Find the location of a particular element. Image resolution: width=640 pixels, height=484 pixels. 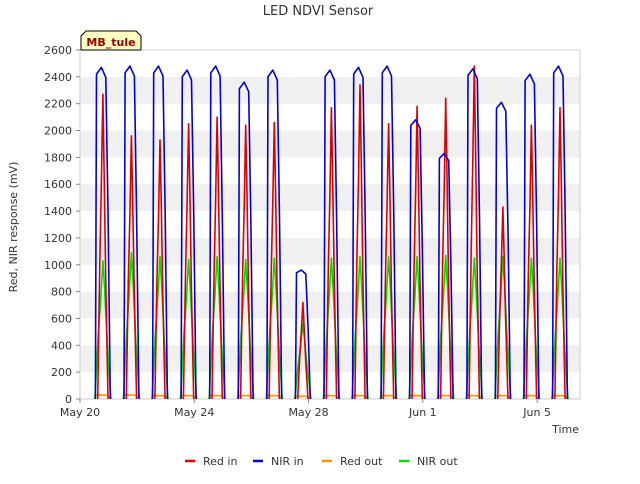

legend-item: Red out is located at coordinates (352, 461).